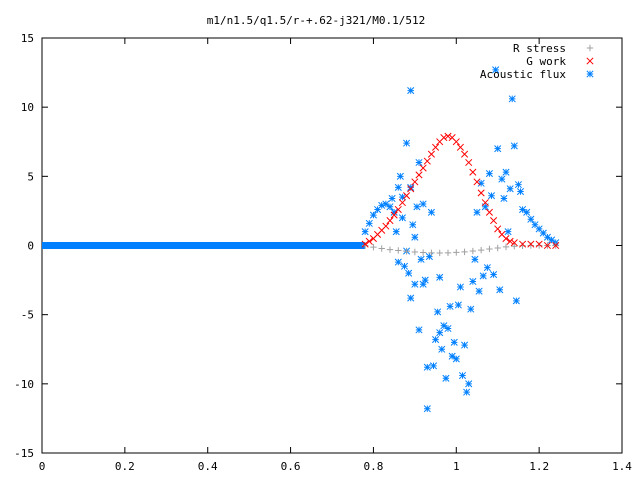  What do you see at coordinates (24, 246) in the screenshot?
I see `y-tick-labels: 15 10 5 0 -5 -10 -15` at bounding box center [24, 246].